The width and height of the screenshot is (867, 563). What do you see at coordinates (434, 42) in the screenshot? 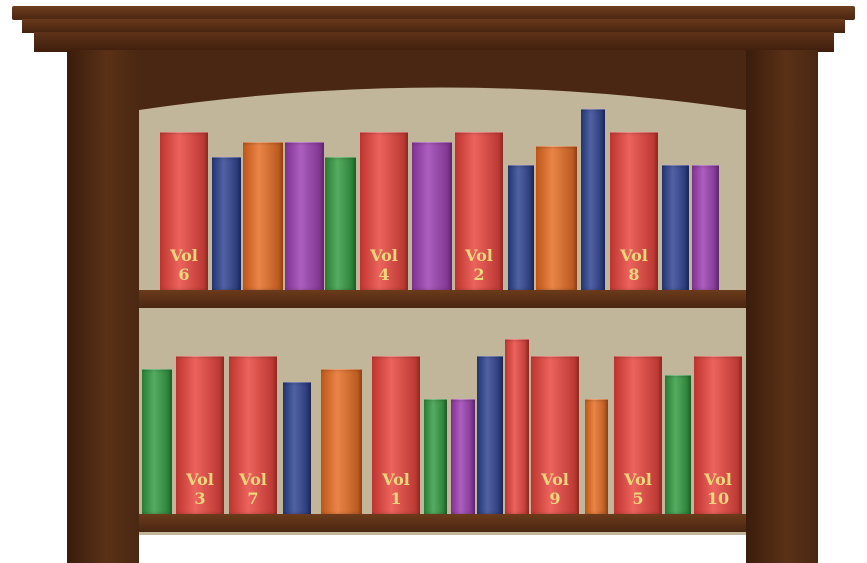
I see `bookshelf-crown-bottom` at bounding box center [434, 42].